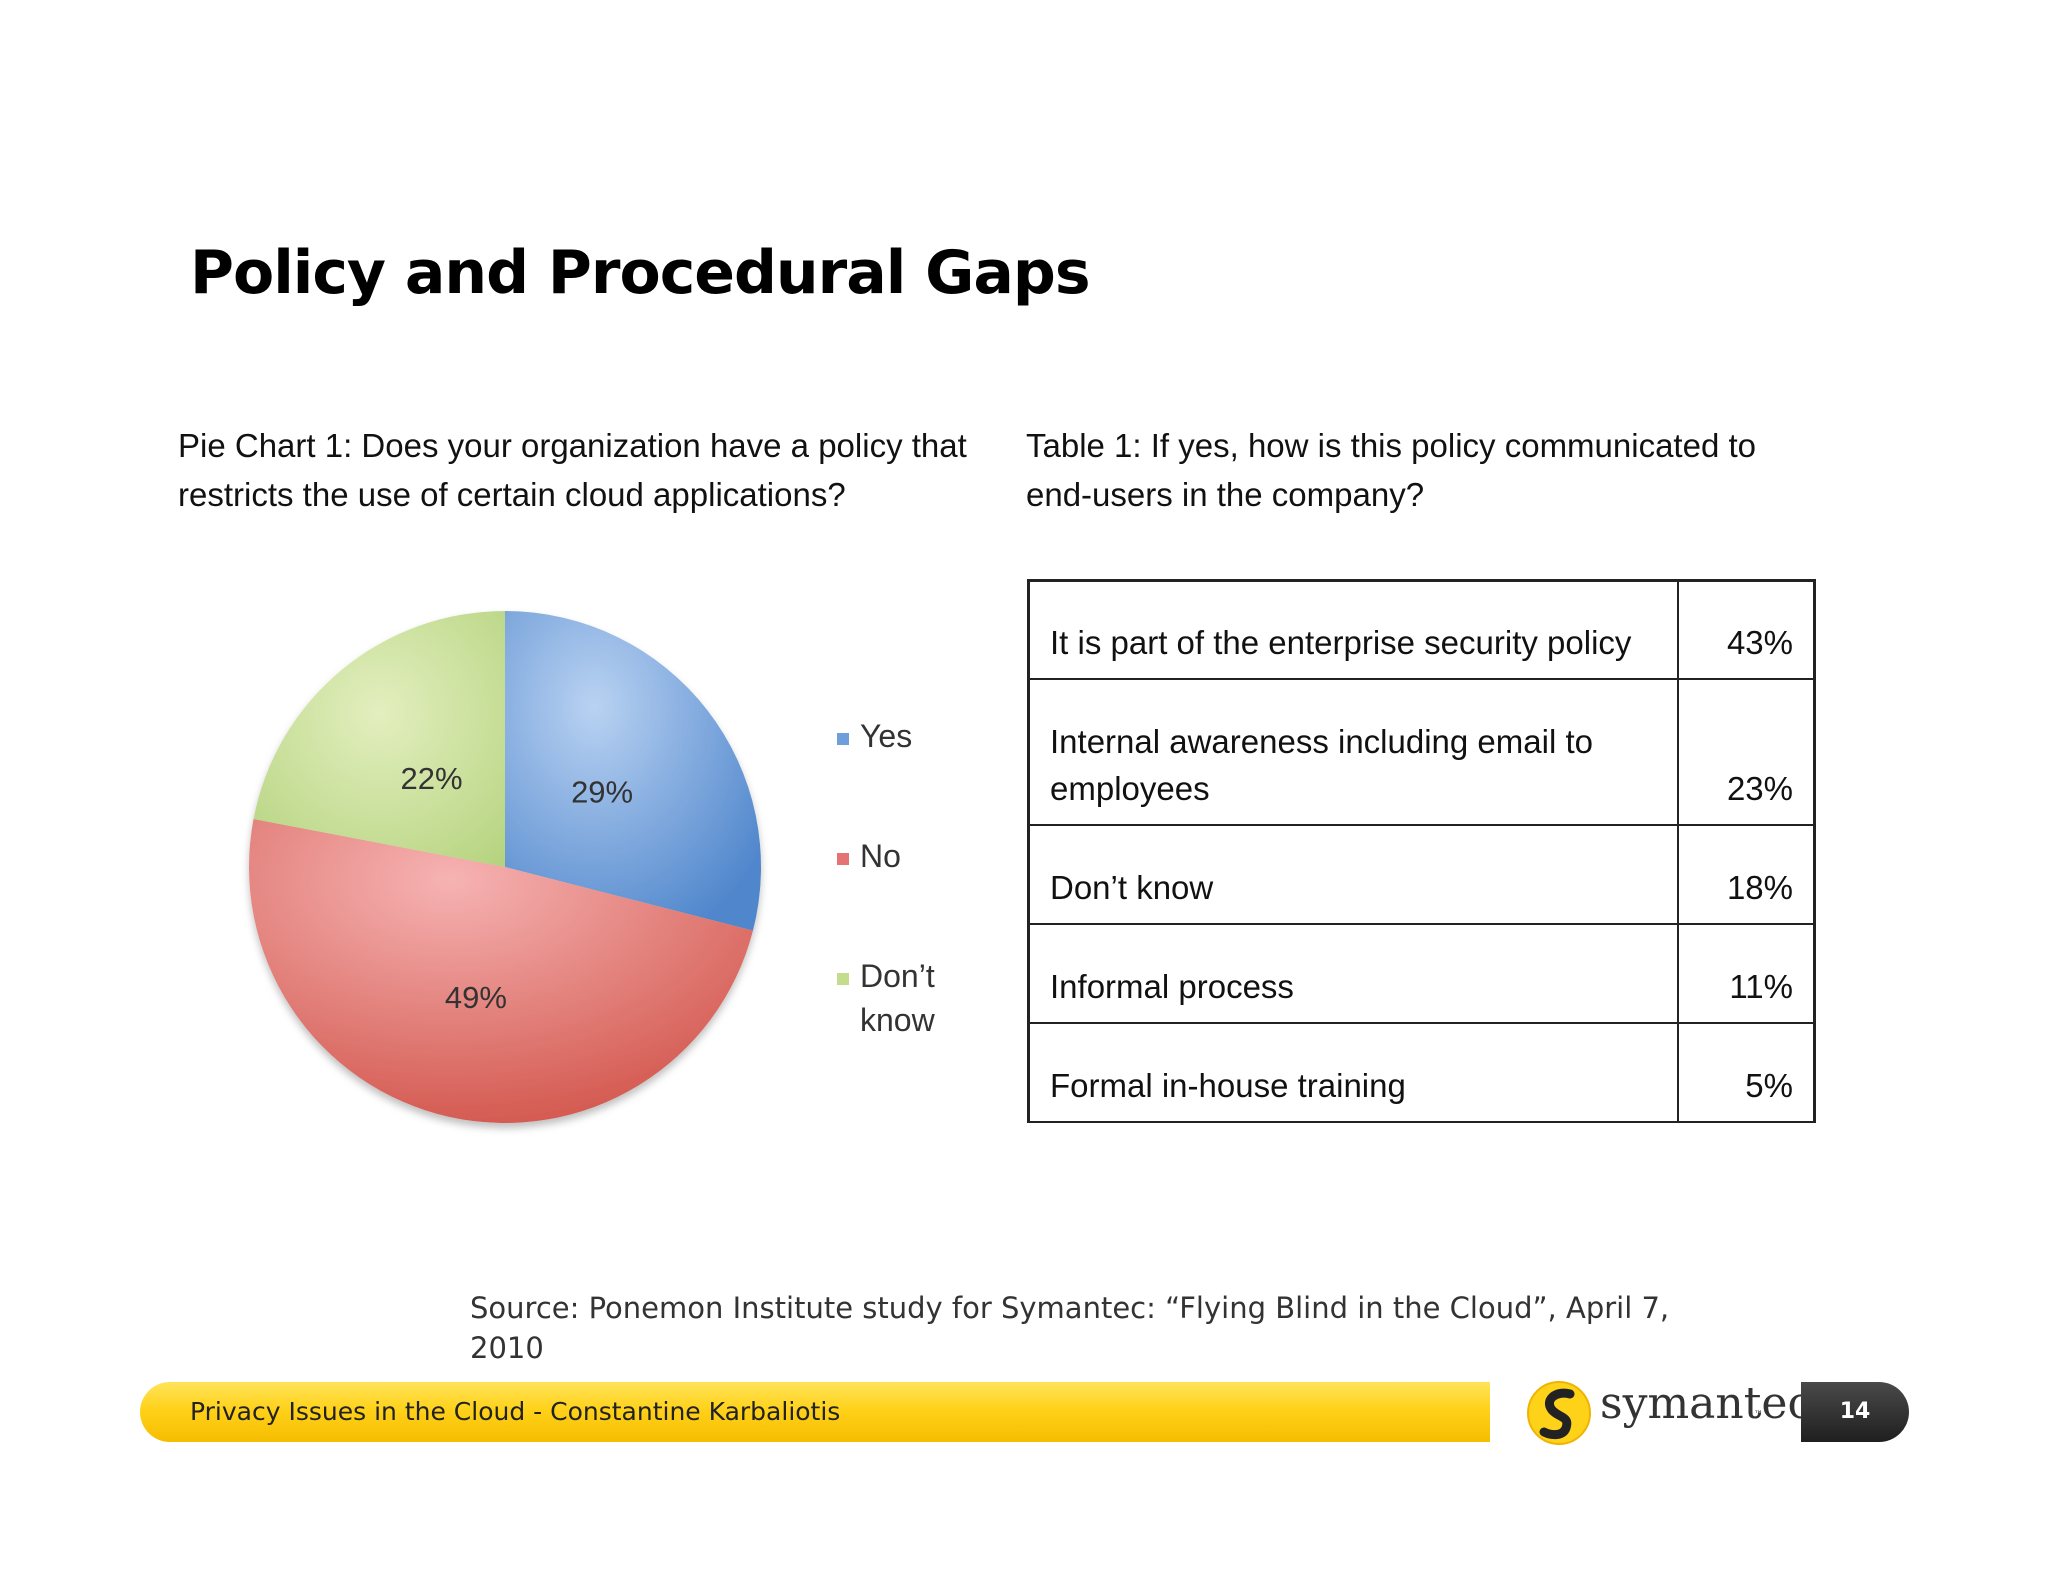 The height and width of the screenshot is (1582, 2048). What do you see at coordinates (476, 997) in the screenshot?
I see `pie-data-label: 49%` at bounding box center [476, 997].